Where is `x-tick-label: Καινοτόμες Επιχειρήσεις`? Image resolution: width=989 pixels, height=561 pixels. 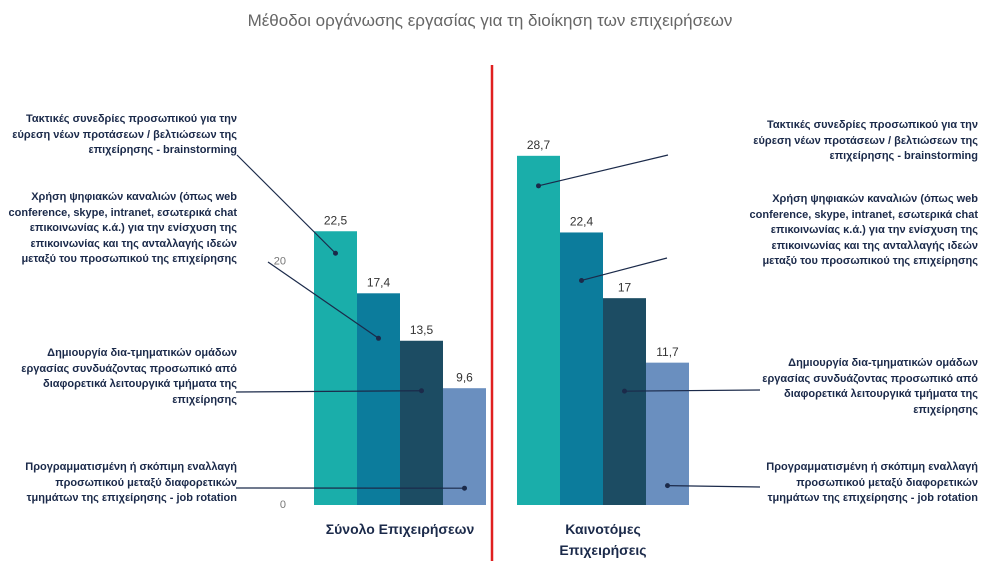
x-tick-label: Καινοτόμες Επιχειρήσεις is located at coordinates (603, 539).